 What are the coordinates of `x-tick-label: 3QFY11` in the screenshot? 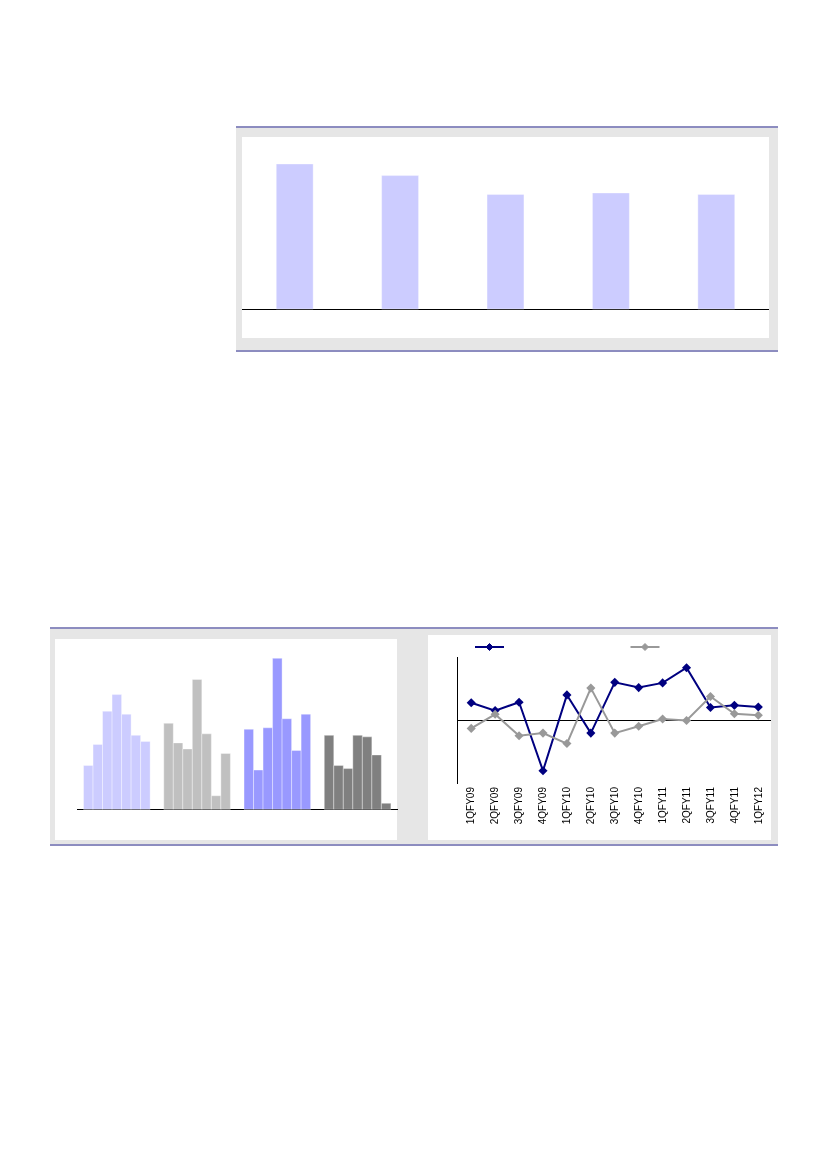 It's located at (710, 805).